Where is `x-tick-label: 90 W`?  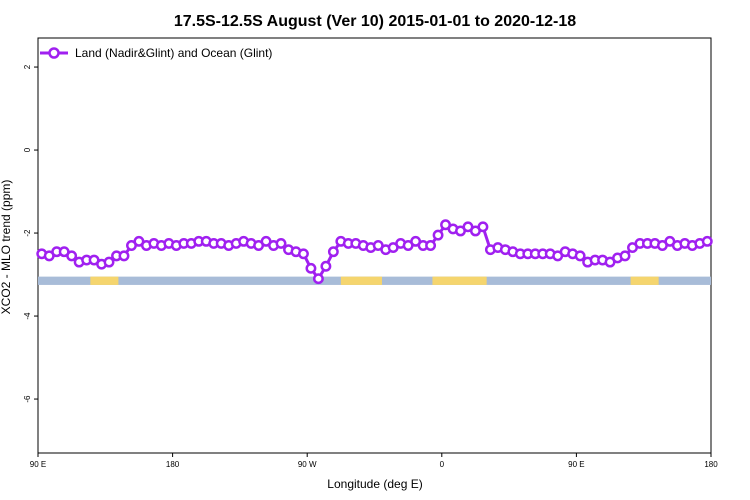 x-tick-label: 90 W is located at coordinates (307, 464).